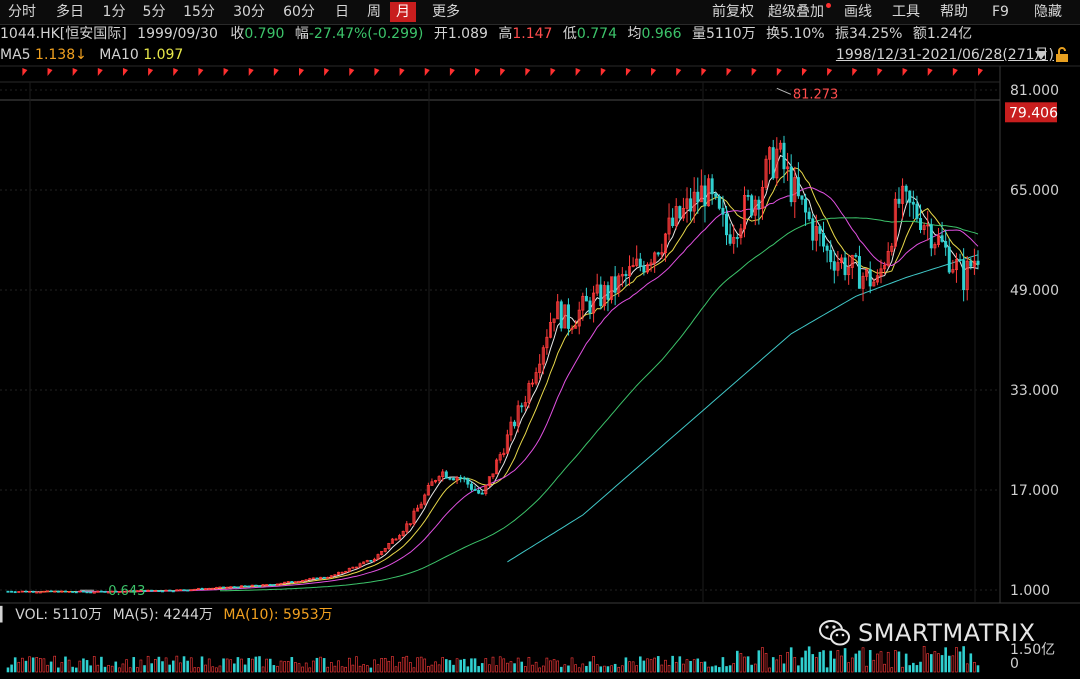 The width and height of the screenshot is (1080, 679). I want to click on tab-period-9: 月, so click(403, 12).